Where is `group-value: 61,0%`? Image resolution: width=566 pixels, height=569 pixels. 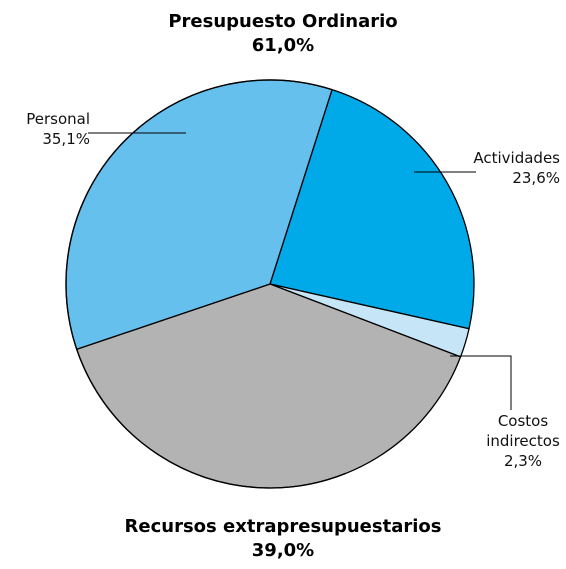
group-value: 61,0% is located at coordinates (283, 45).